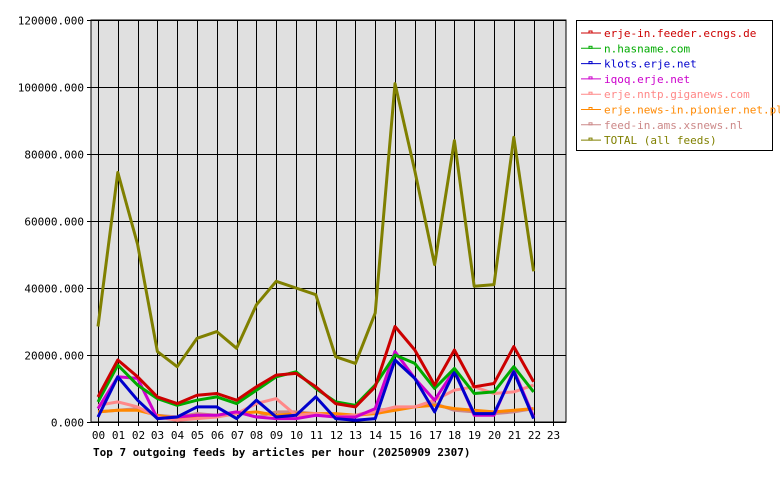 This screenshot has height=480, width=780. I want to click on y-tick-label: 40000.000, so click(54, 289).